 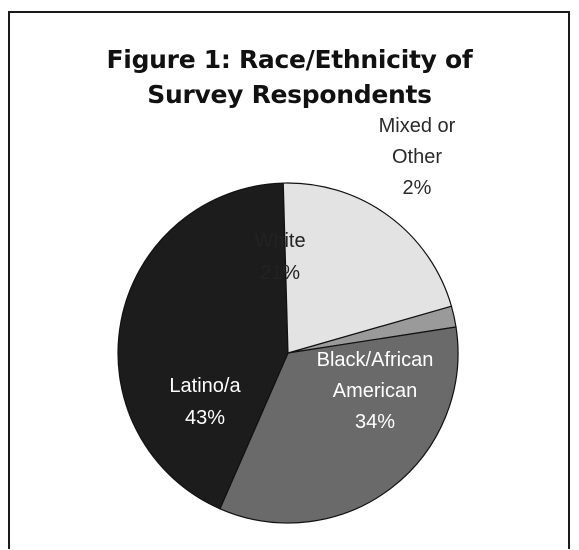 I want to click on slice-label-mixed-or-other-line-3: 2%, so click(x=417, y=188).